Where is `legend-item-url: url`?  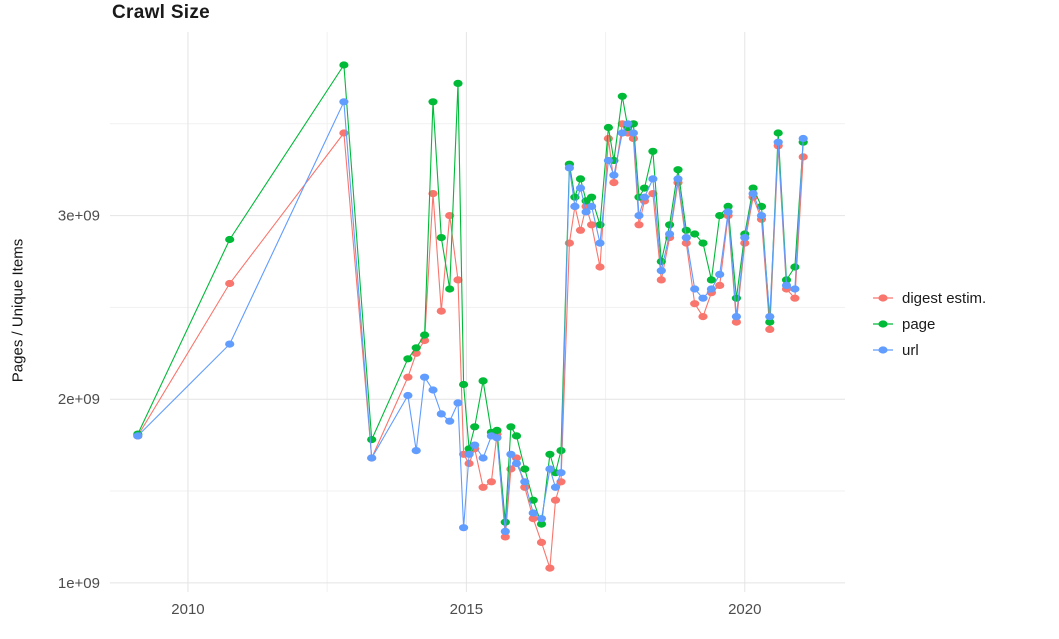 legend-item-url: url is located at coordinates (929, 350).